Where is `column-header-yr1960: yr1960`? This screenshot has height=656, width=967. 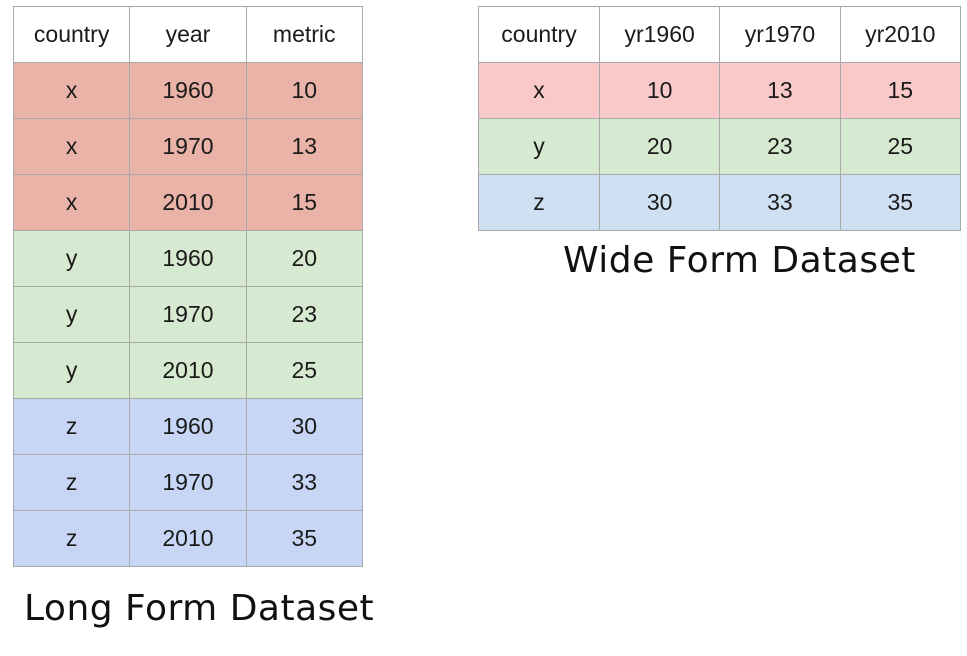
column-header-yr1960: yr1960 is located at coordinates (659, 34).